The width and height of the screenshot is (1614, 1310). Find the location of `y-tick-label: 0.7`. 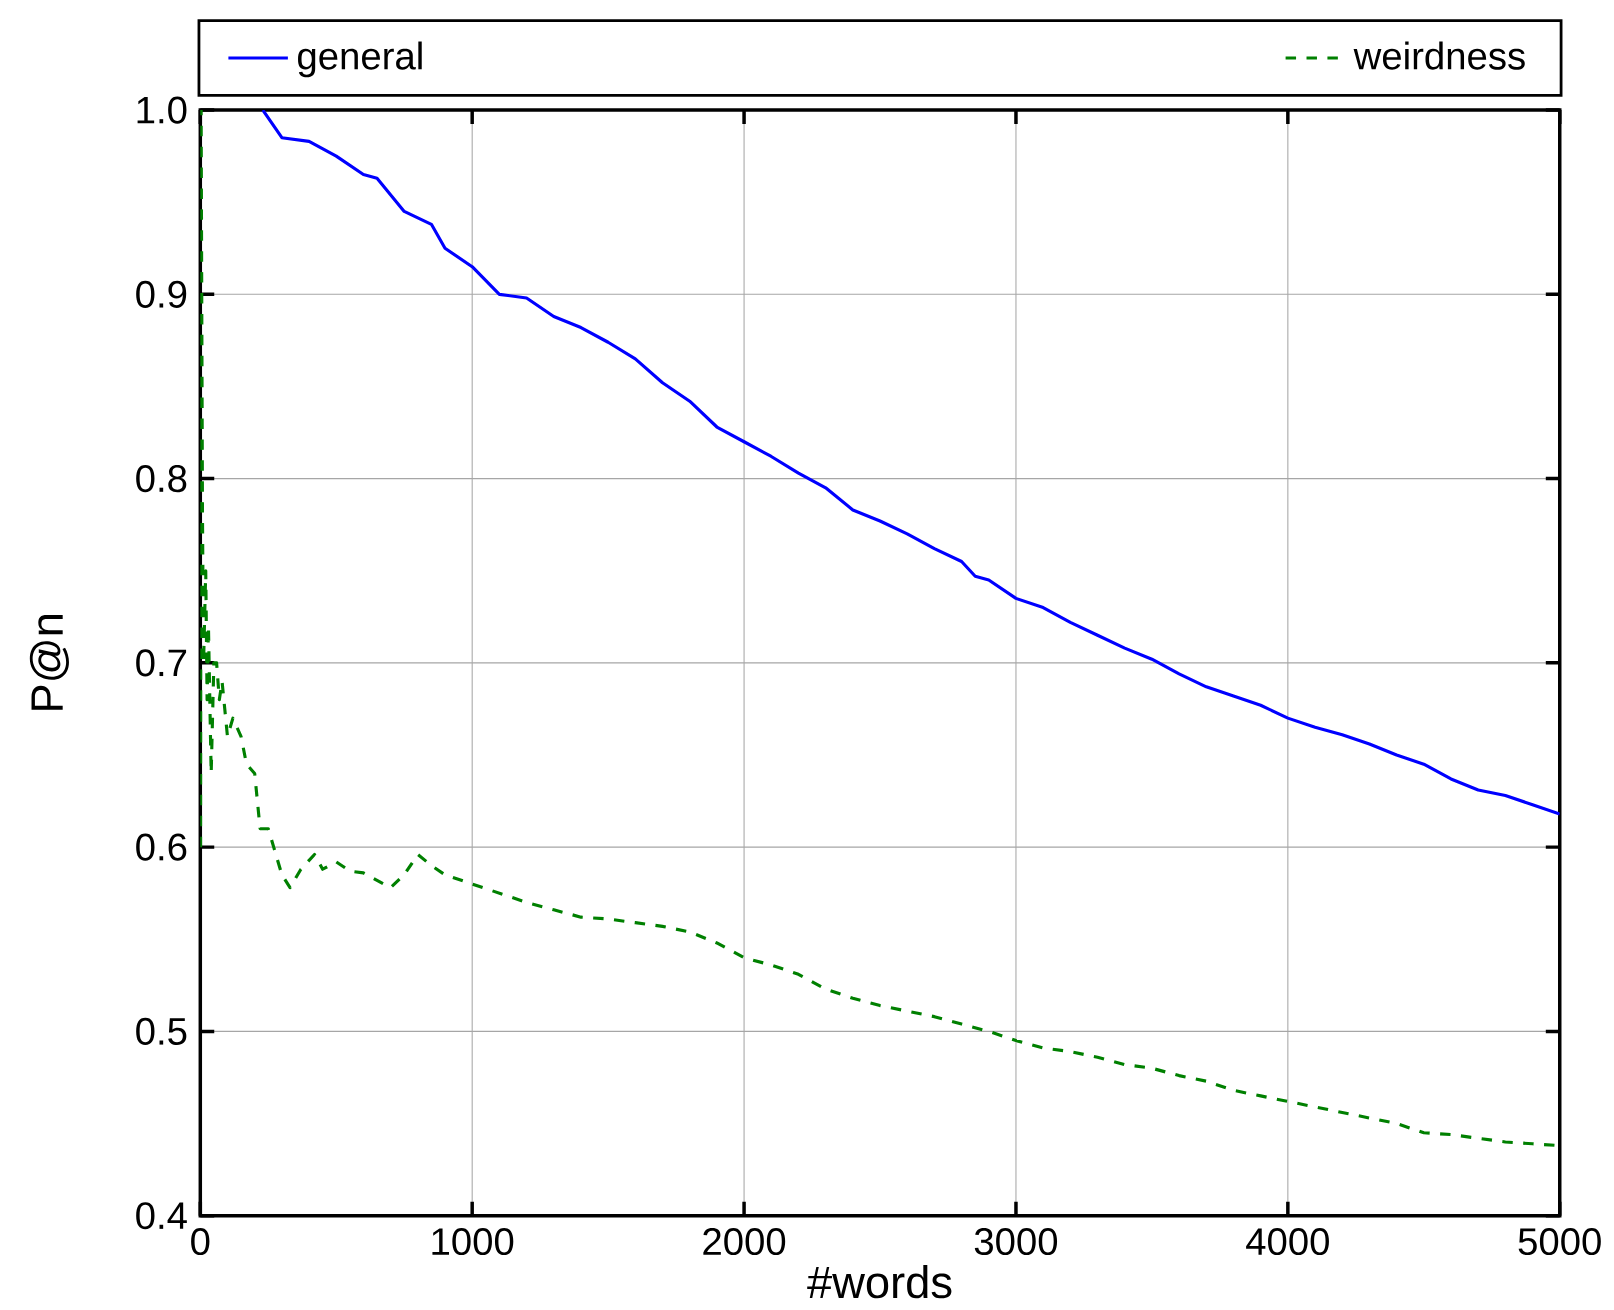

y-tick-label: 0.7 is located at coordinates (161, 663).